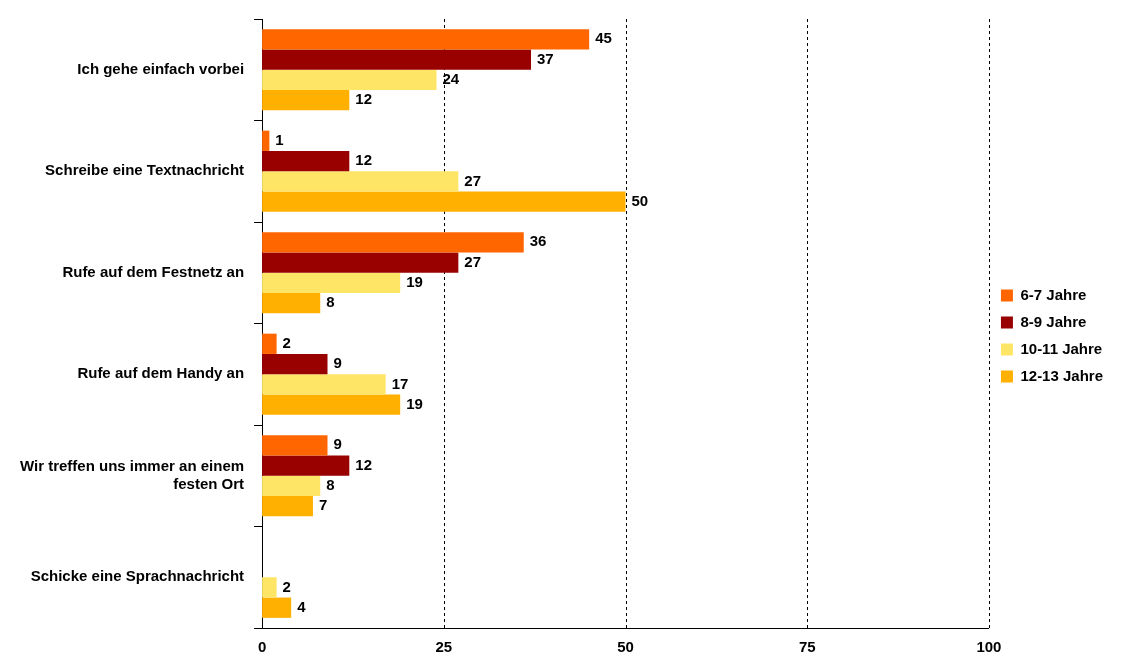 Image resolution: width=1123 pixels, height=664 pixels. I want to click on y-tick-label: Schicke eine Sprachnachricht, so click(137, 576).